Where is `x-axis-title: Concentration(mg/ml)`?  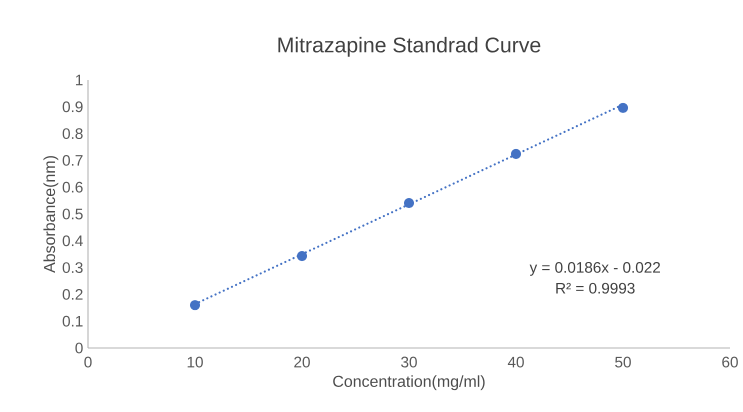
x-axis-title: Concentration(mg/ml) is located at coordinates (409, 382).